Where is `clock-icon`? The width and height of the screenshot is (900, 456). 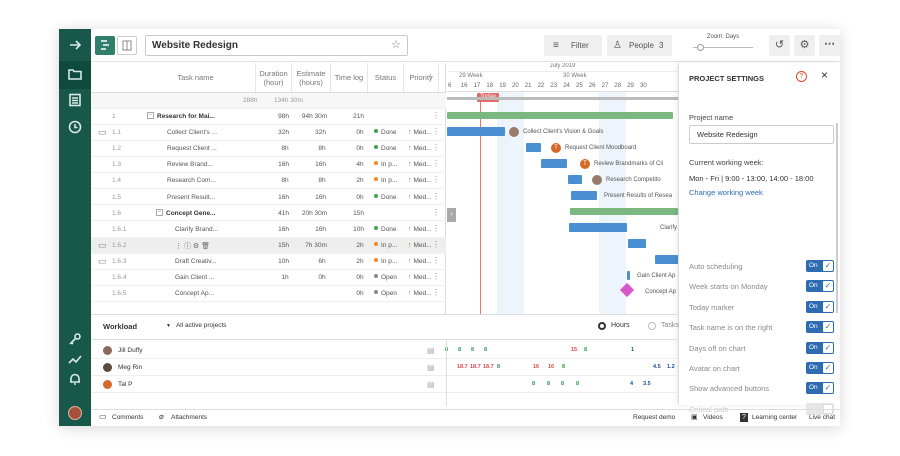 clock-icon is located at coordinates (75, 128).